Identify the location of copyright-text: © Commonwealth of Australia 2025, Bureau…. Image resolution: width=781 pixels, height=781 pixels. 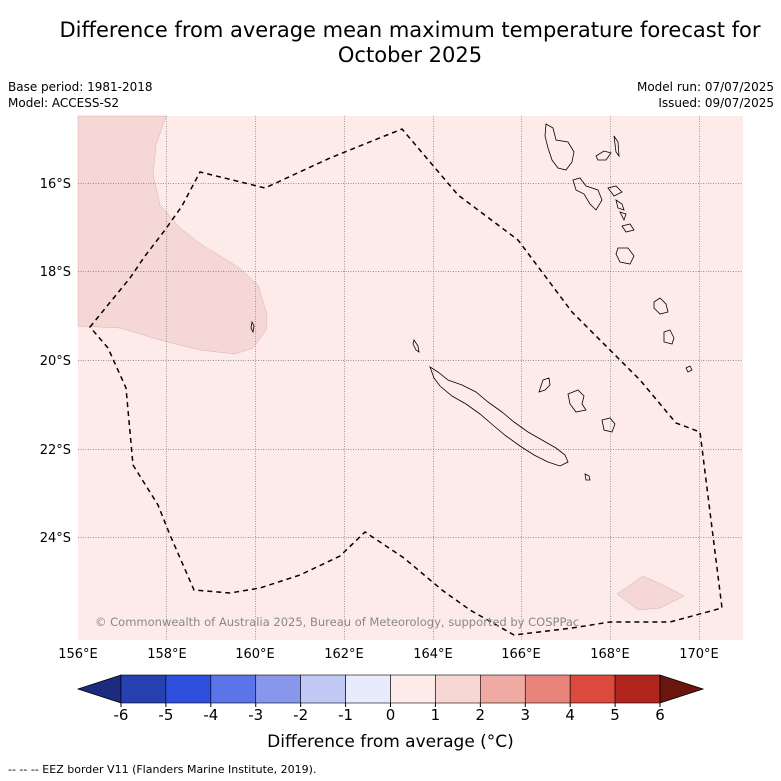
(337, 622).